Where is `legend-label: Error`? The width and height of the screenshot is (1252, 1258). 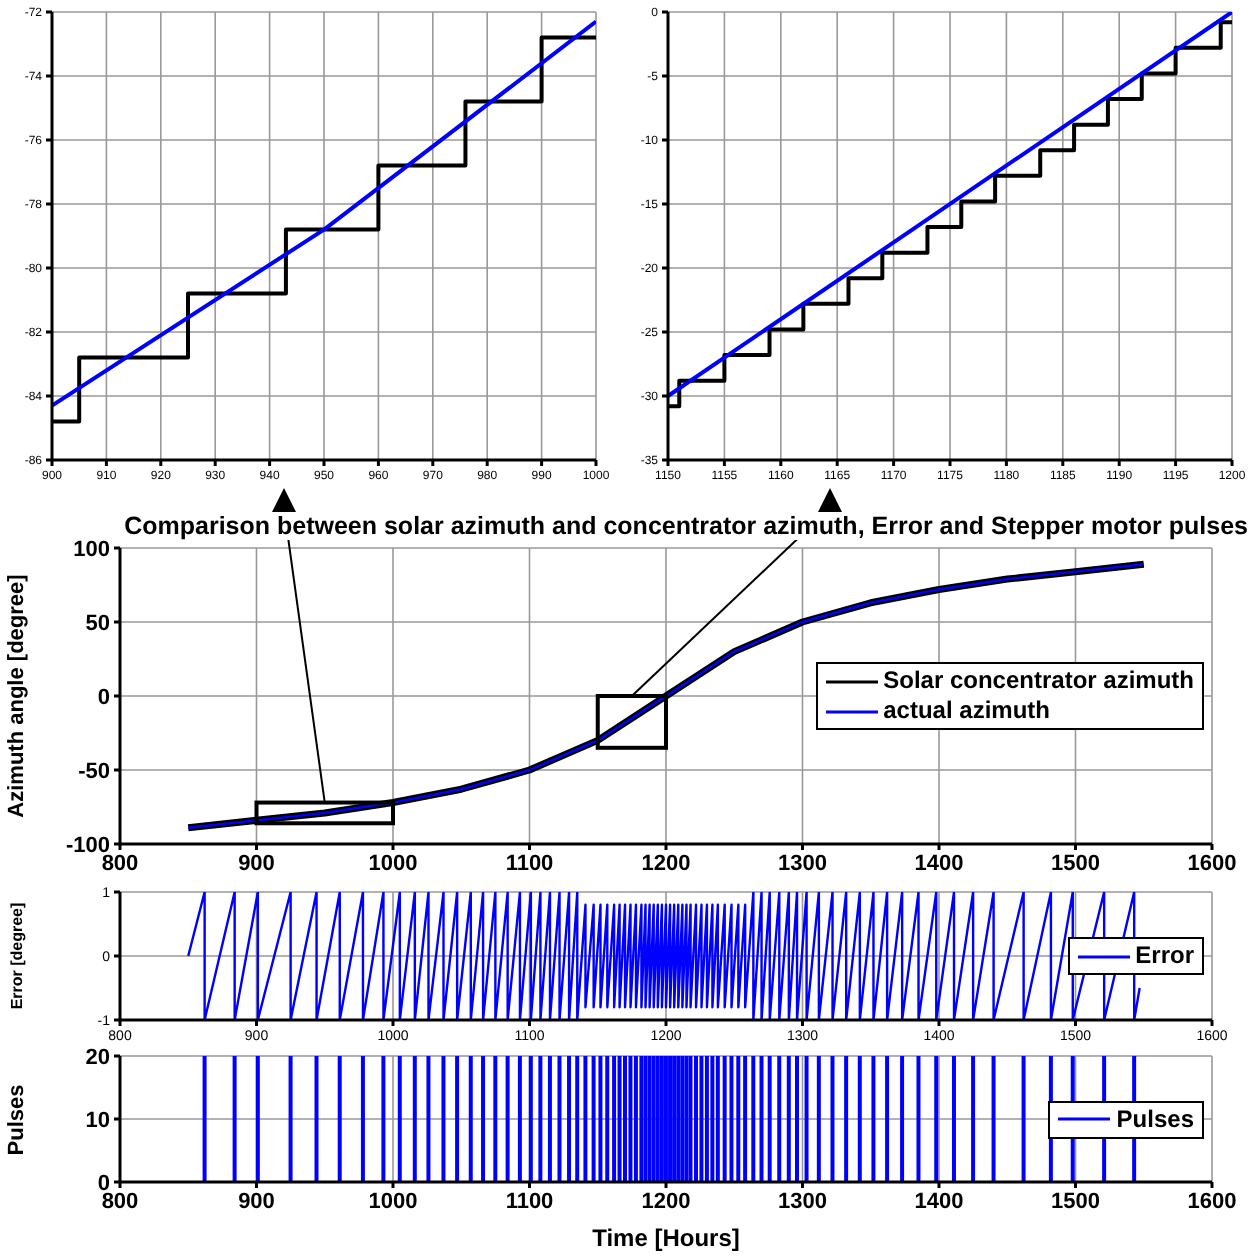 legend-label: Error is located at coordinates (1164, 956).